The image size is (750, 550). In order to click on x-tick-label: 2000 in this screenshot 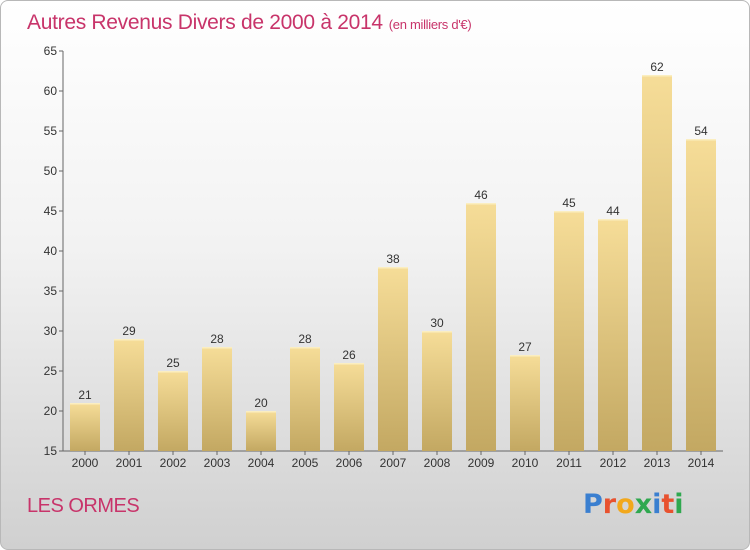, I will do `click(85, 463)`.